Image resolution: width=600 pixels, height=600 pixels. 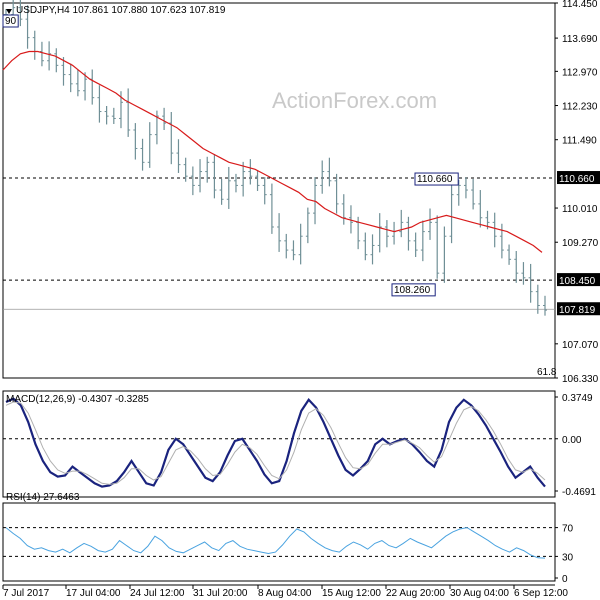 I want to click on price-tick-label: 113.690, so click(x=580, y=39).